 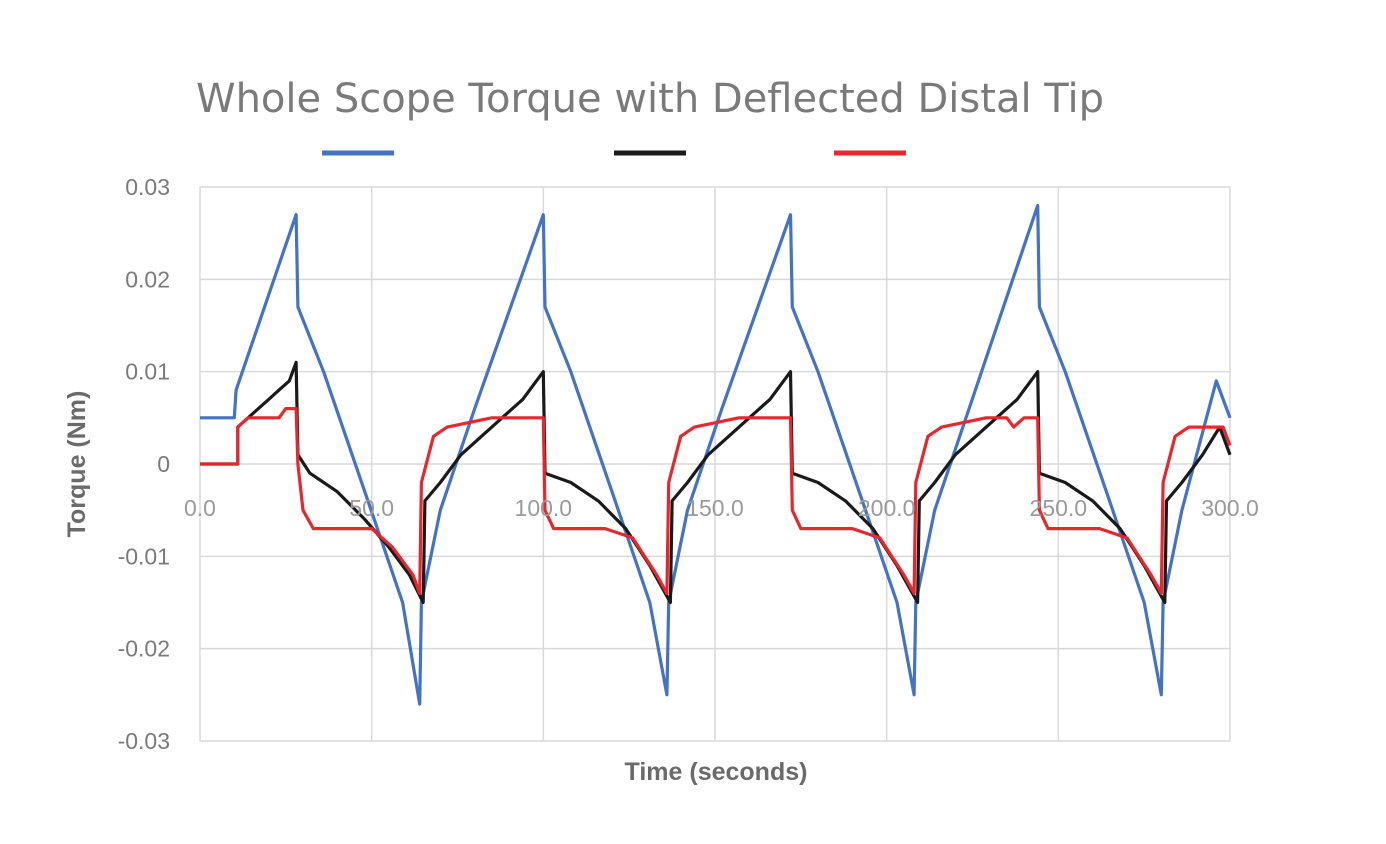 What do you see at coordinates (1230, 508) in the screenshot?
I see `x-tick-label: 300.0` at bounding box center [1230, 508].